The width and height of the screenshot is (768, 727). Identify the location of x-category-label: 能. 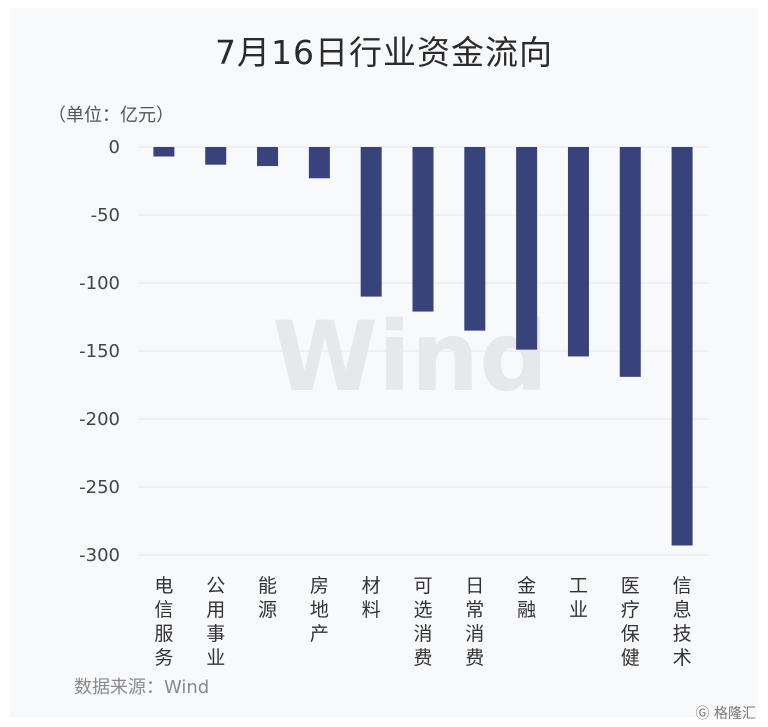
(267, 586).